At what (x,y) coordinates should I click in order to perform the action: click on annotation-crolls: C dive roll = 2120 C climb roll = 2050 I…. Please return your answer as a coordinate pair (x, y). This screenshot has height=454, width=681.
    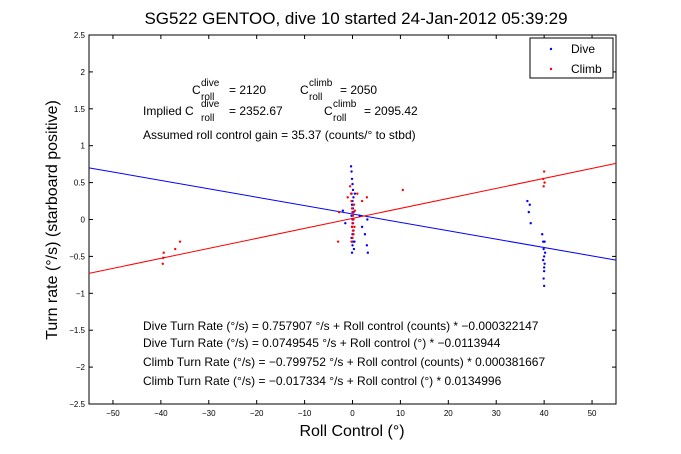
    Looking at the image, I should click on (280, 110).